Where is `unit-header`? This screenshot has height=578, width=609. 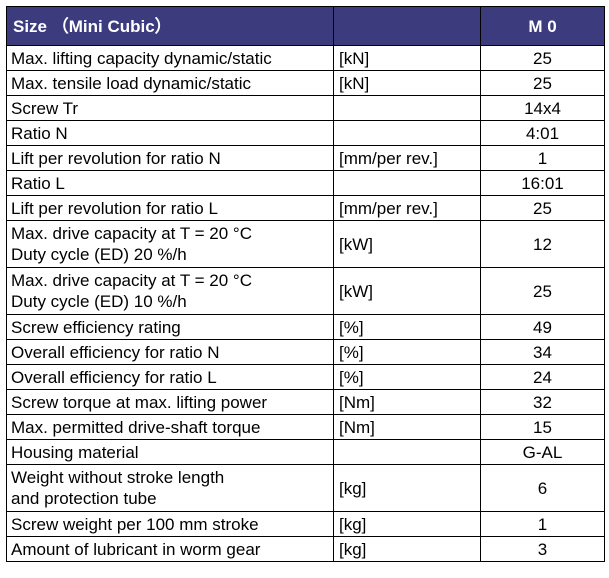 unit-header is located at coordinates (407, 26).